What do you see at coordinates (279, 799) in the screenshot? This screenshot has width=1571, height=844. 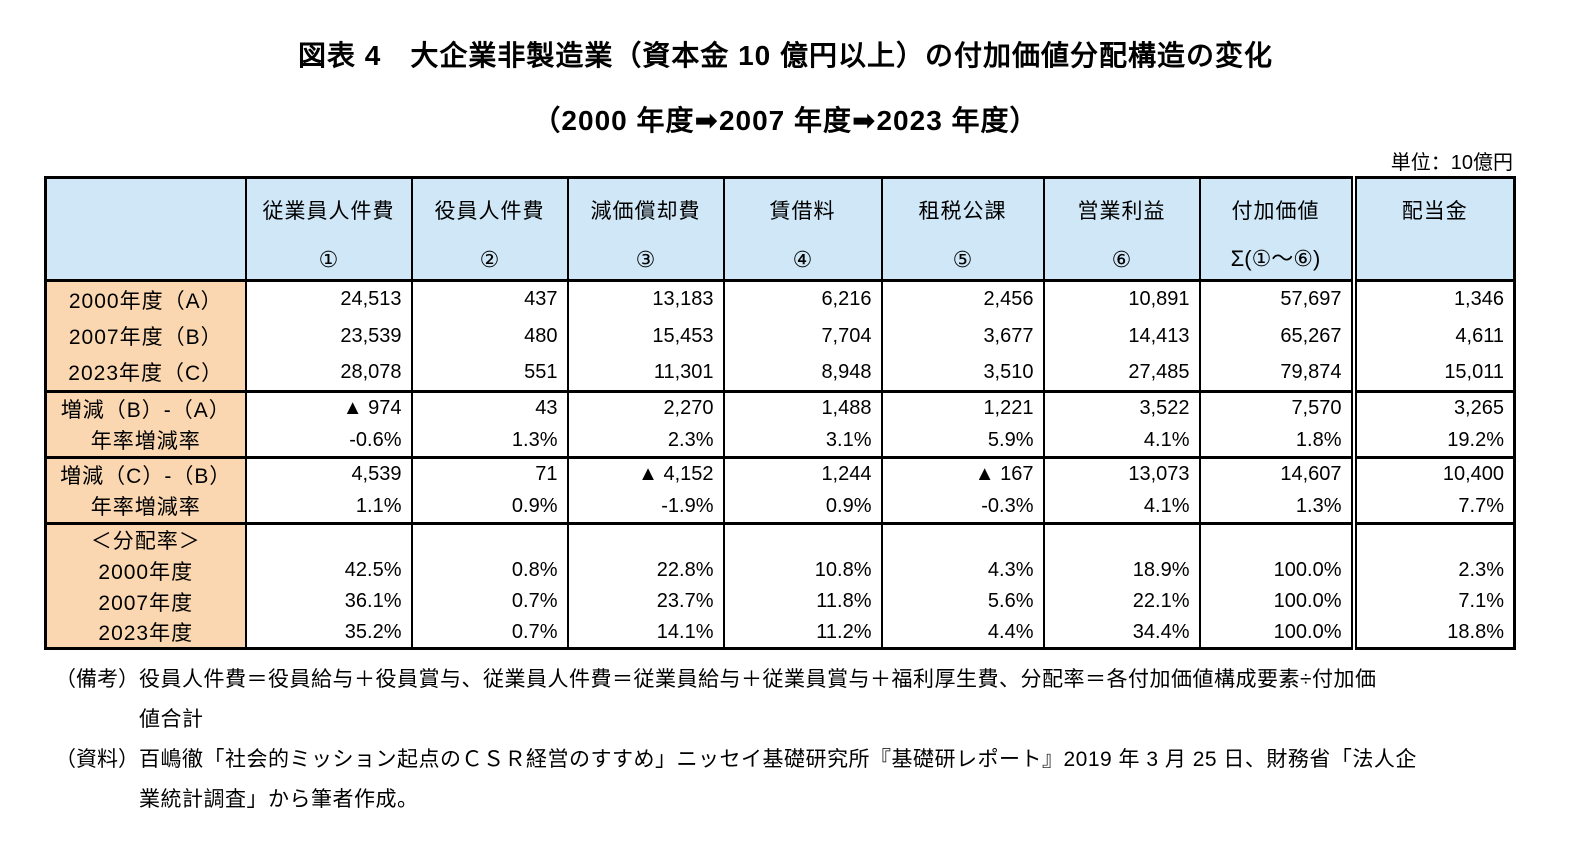 I see `footnote-line: 業統計調査」から筆者作成。` at bounding box center [279, 799].